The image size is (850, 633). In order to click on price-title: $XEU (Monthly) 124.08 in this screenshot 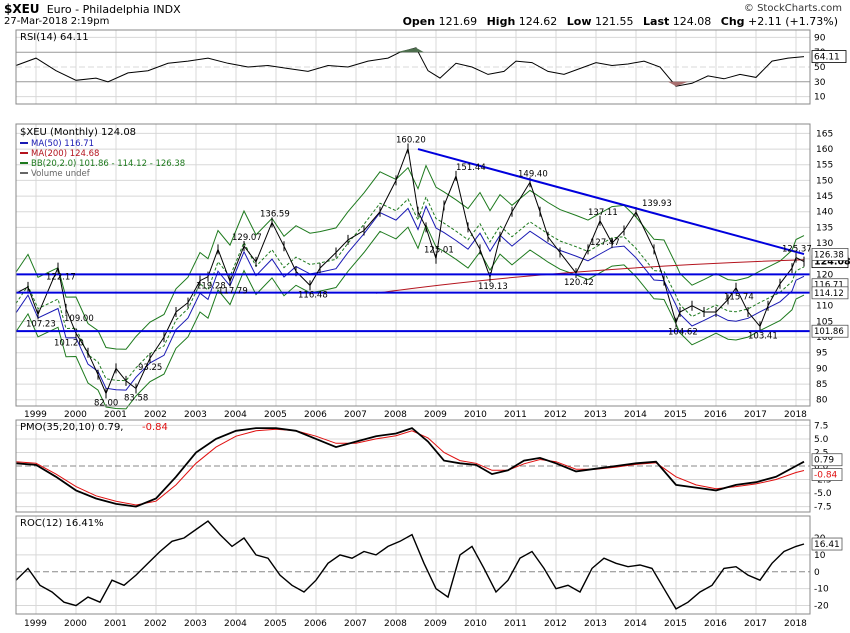, I will do `click(78, 132)`.